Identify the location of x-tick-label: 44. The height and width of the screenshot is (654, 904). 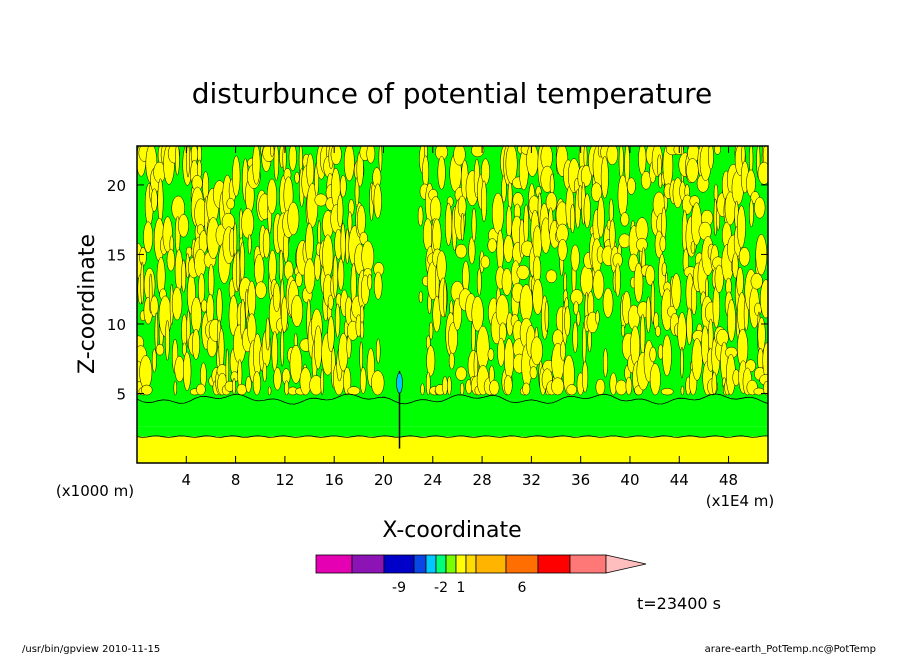
(679, 480).